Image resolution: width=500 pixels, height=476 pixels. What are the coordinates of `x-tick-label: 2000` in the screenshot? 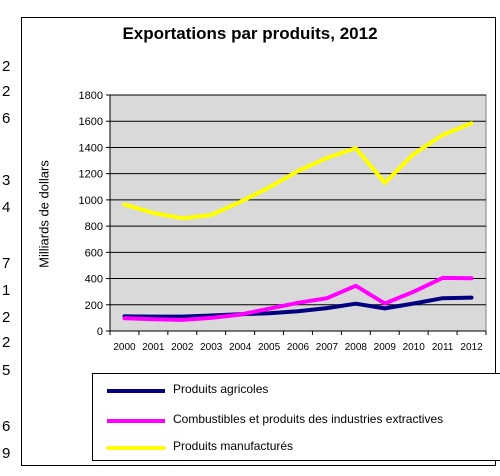 It's located at (124, 347).